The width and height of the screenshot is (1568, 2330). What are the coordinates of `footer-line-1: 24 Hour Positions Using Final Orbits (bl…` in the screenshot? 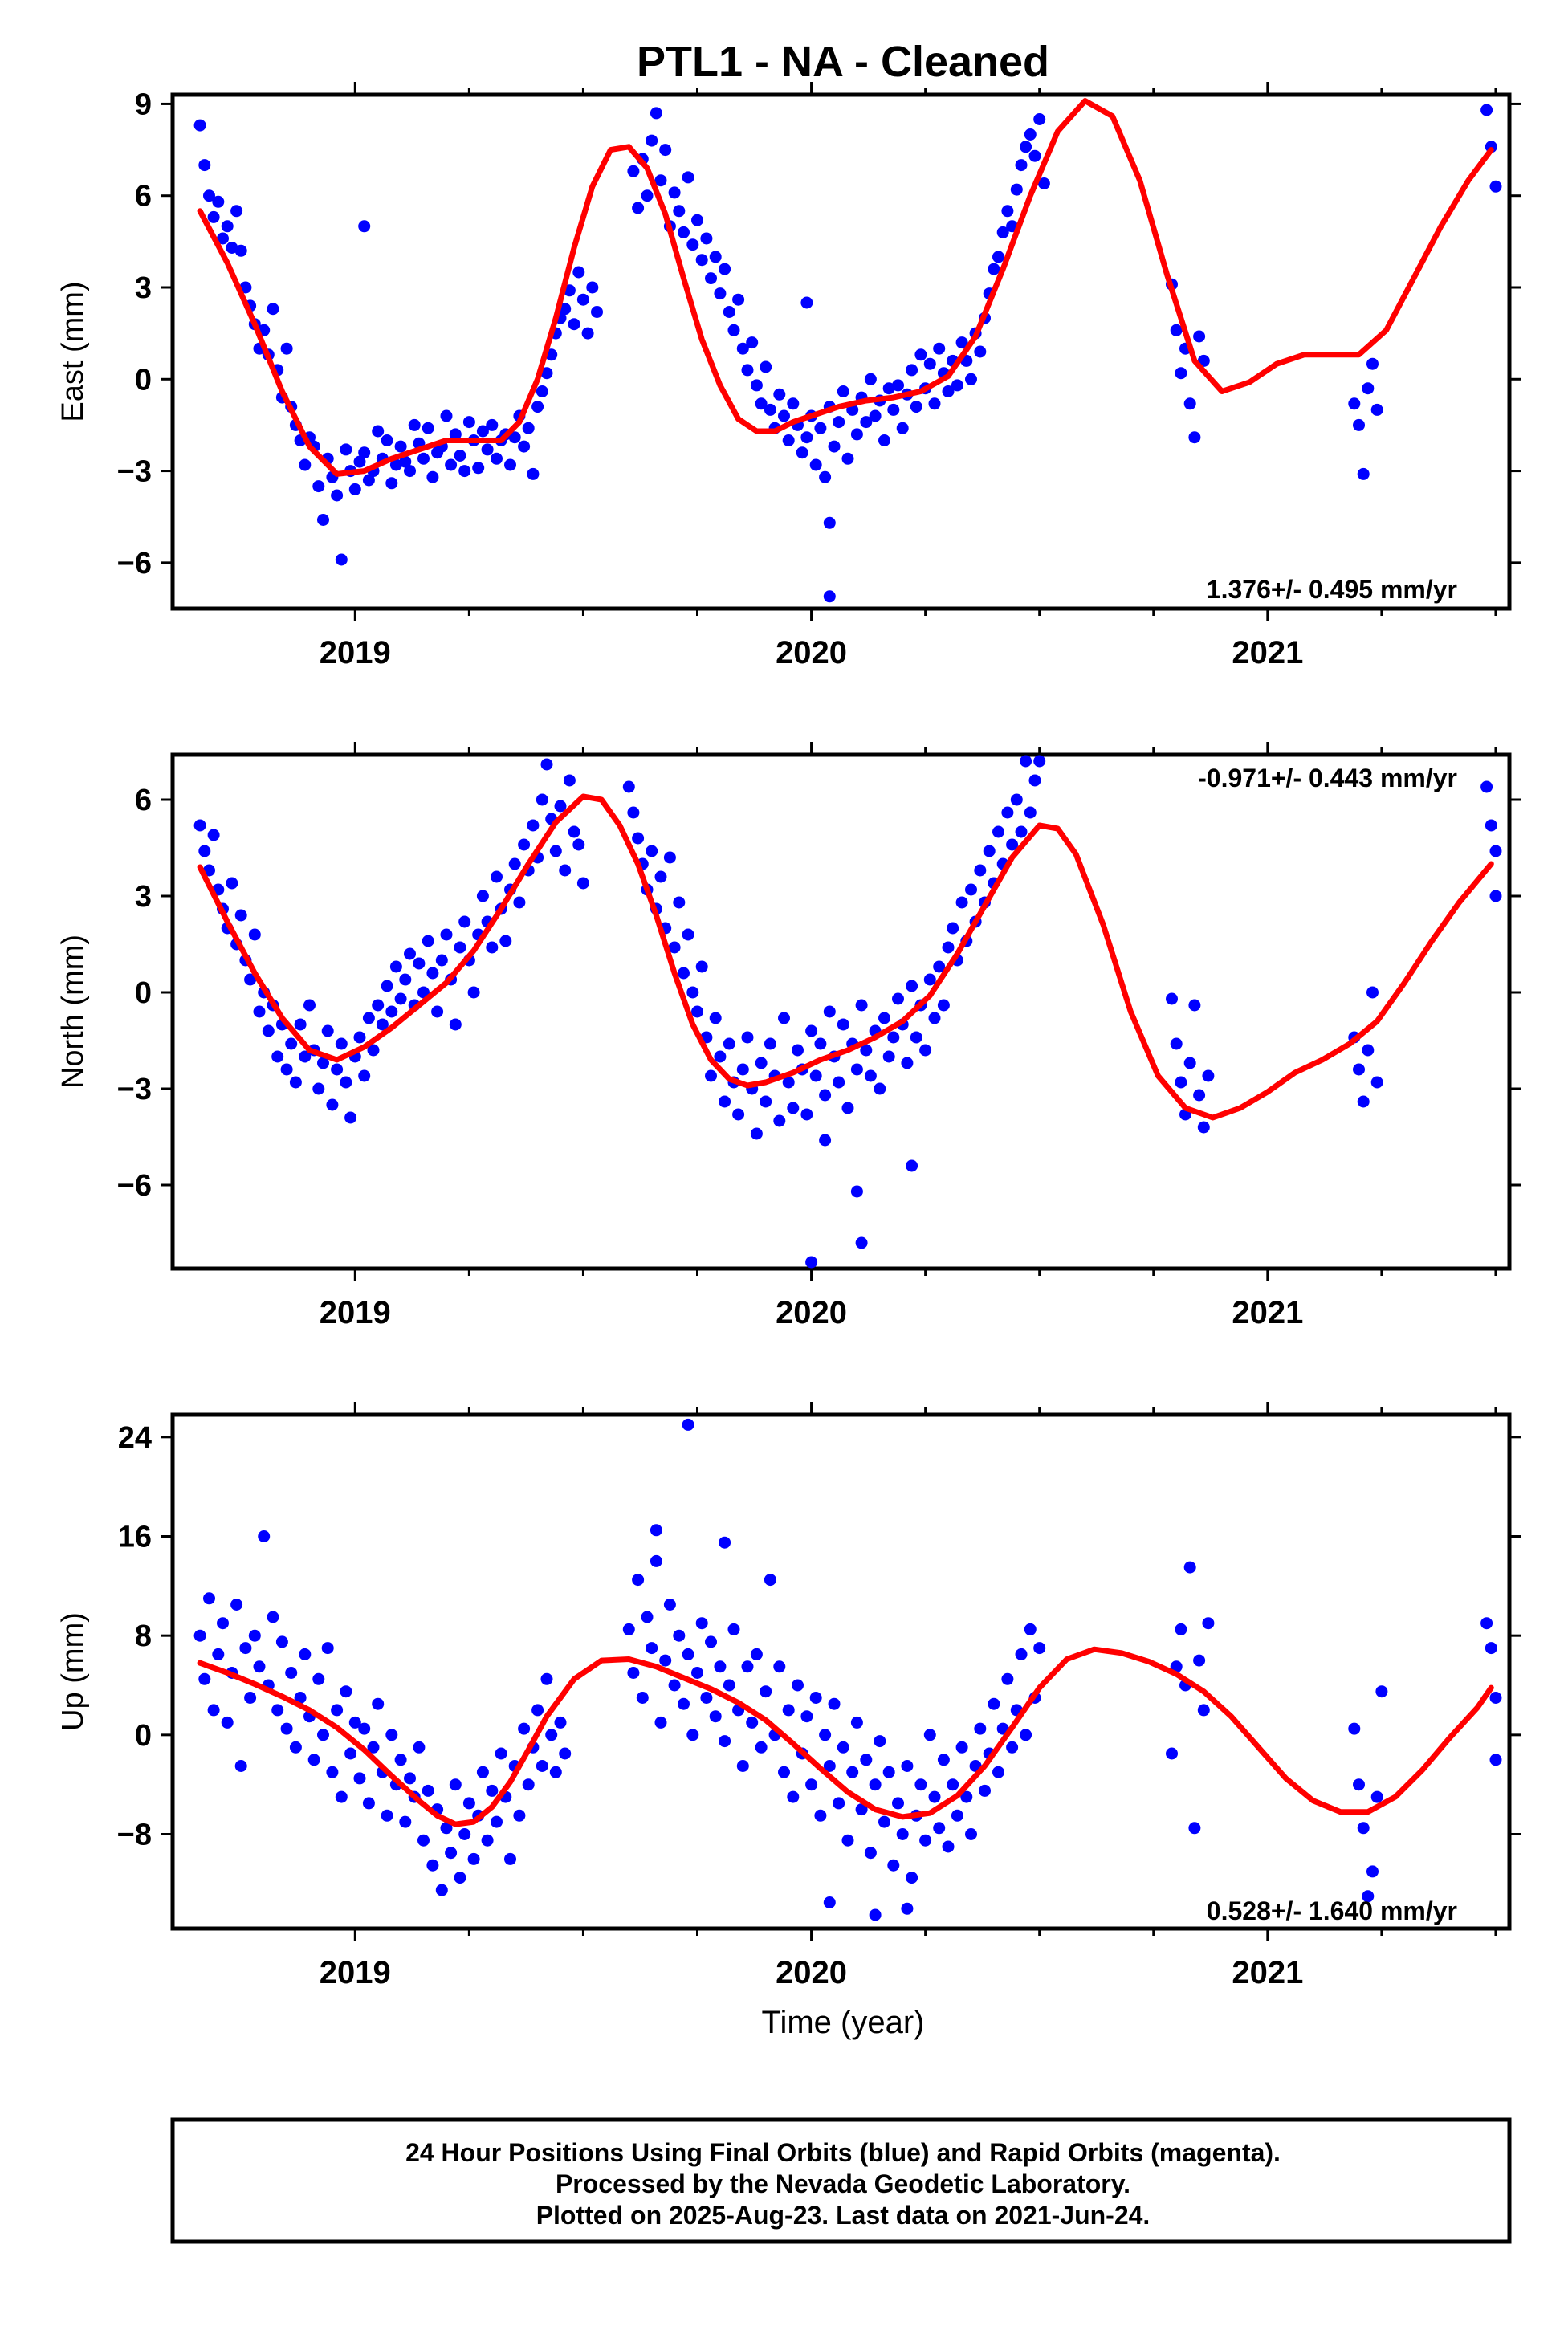 It's located at (843, 2152).